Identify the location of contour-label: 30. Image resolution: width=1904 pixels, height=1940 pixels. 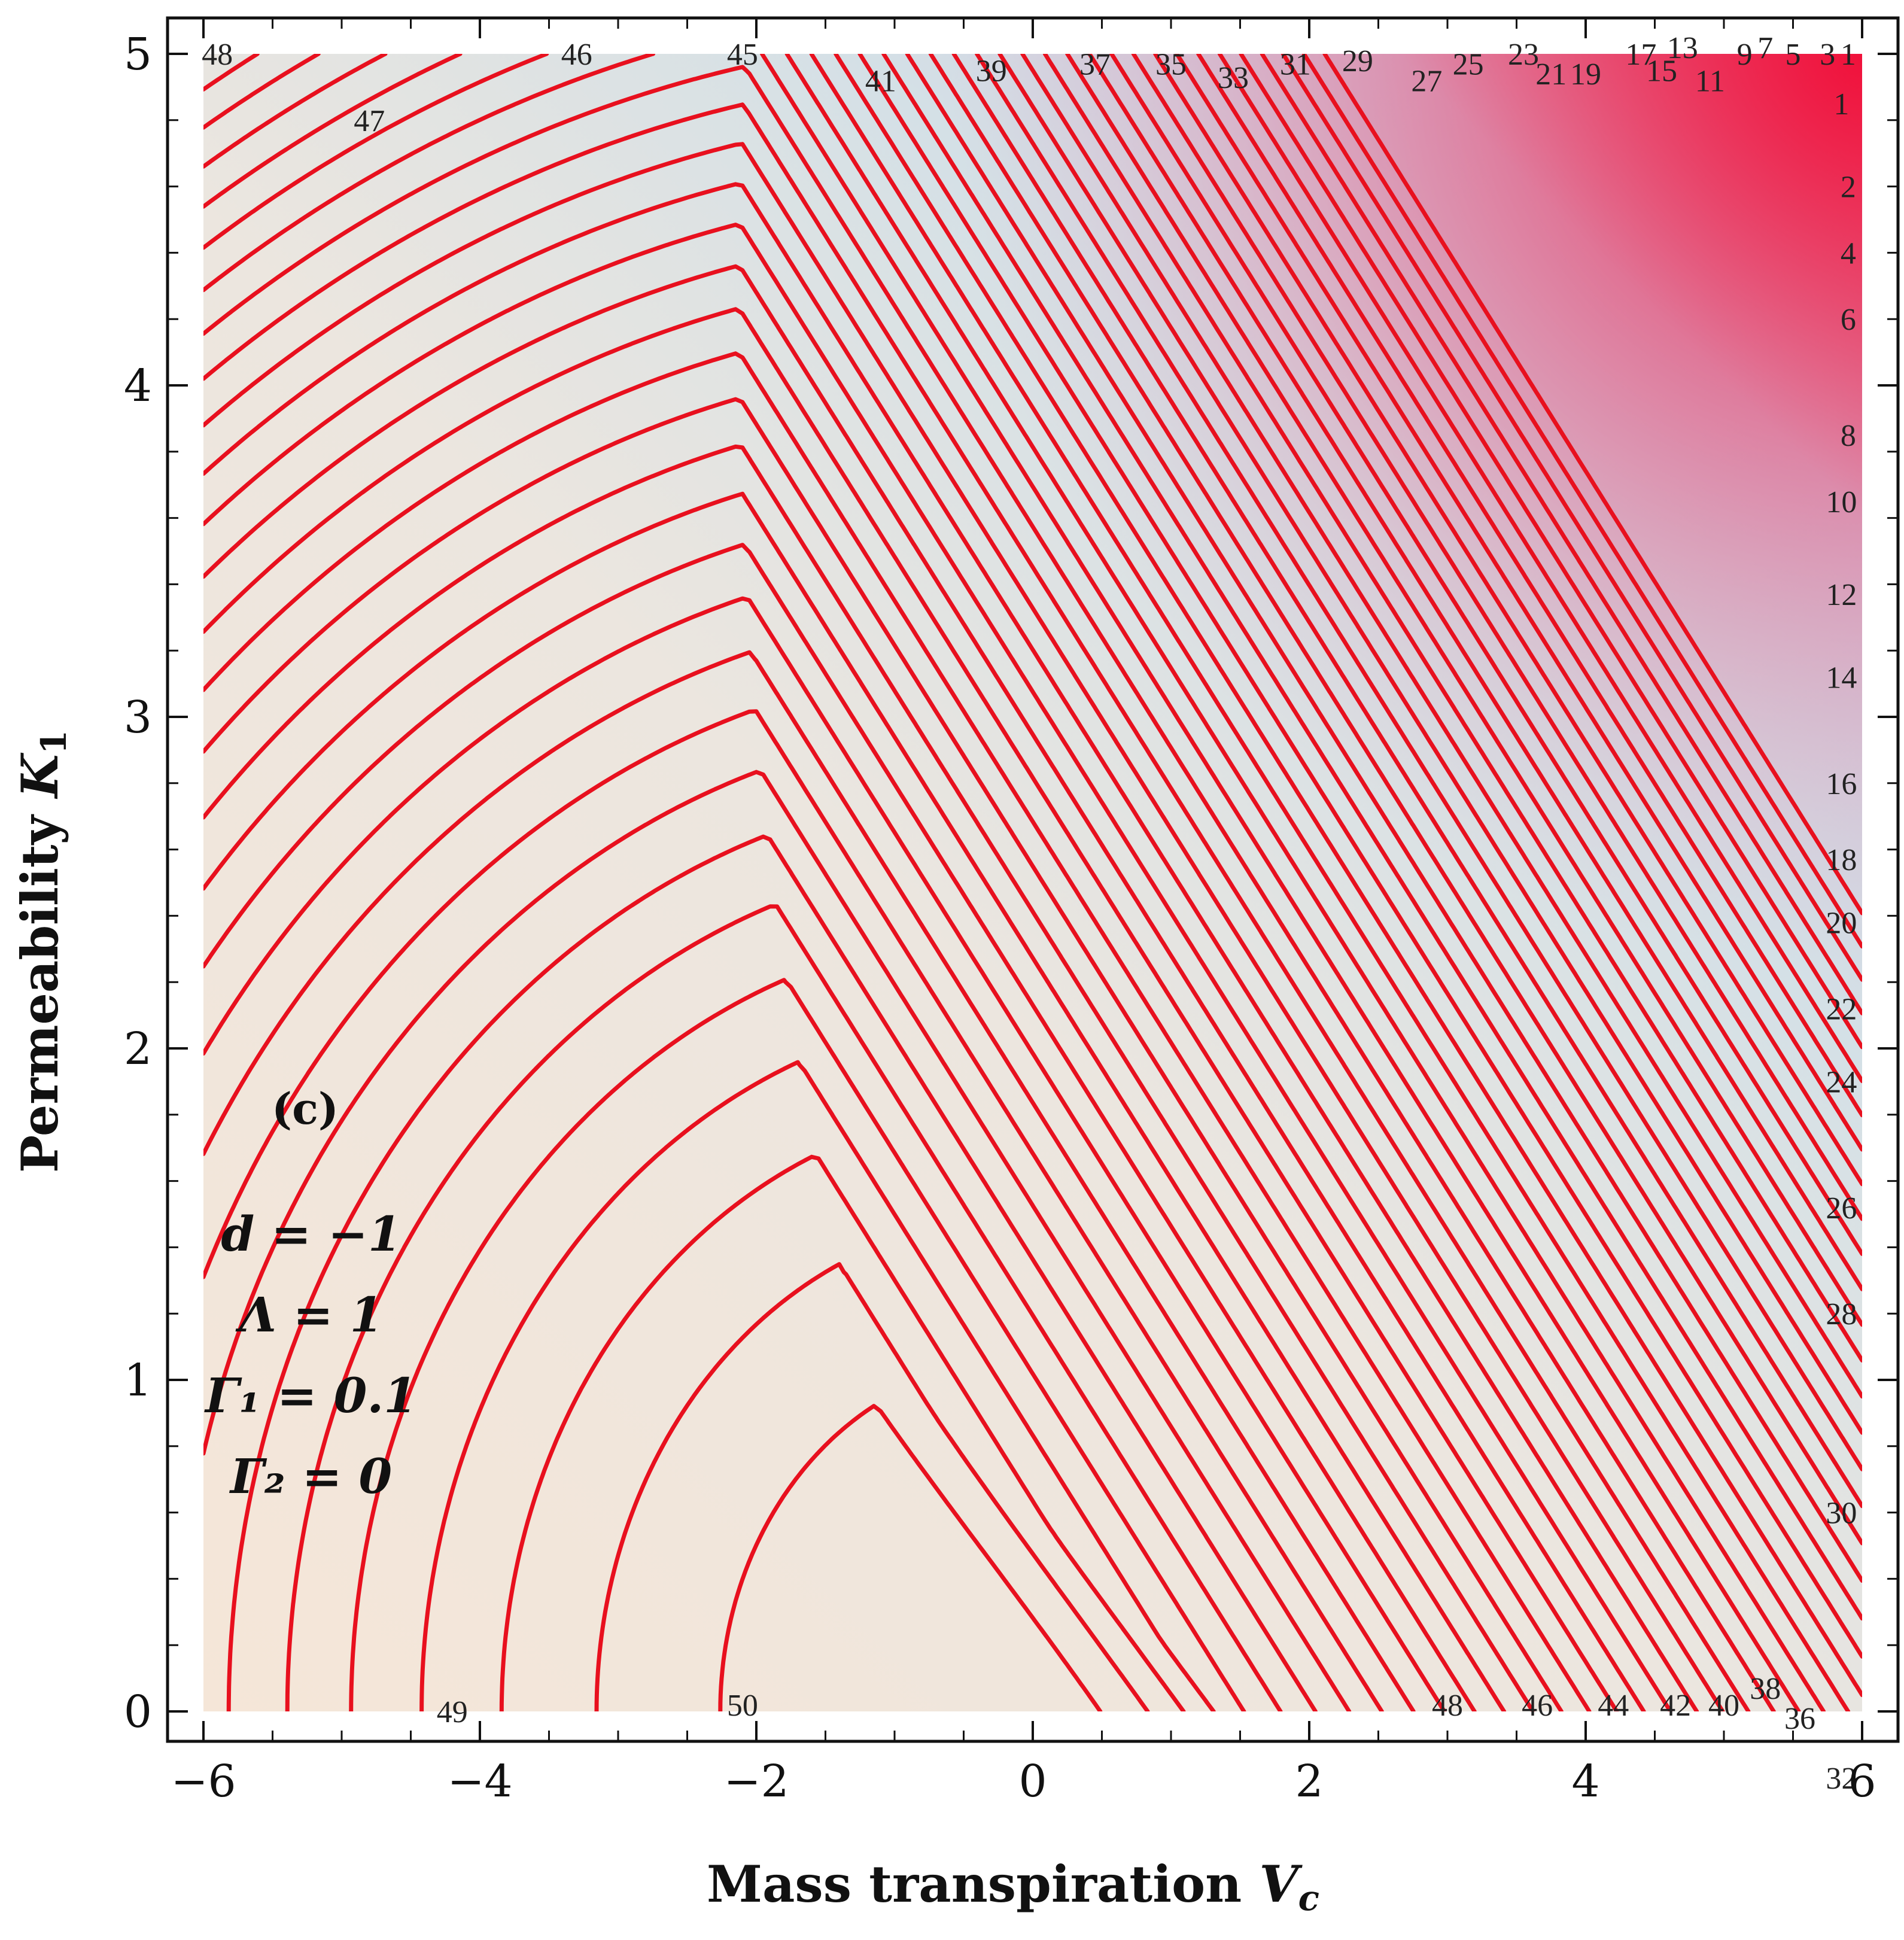
(1841, 1514).